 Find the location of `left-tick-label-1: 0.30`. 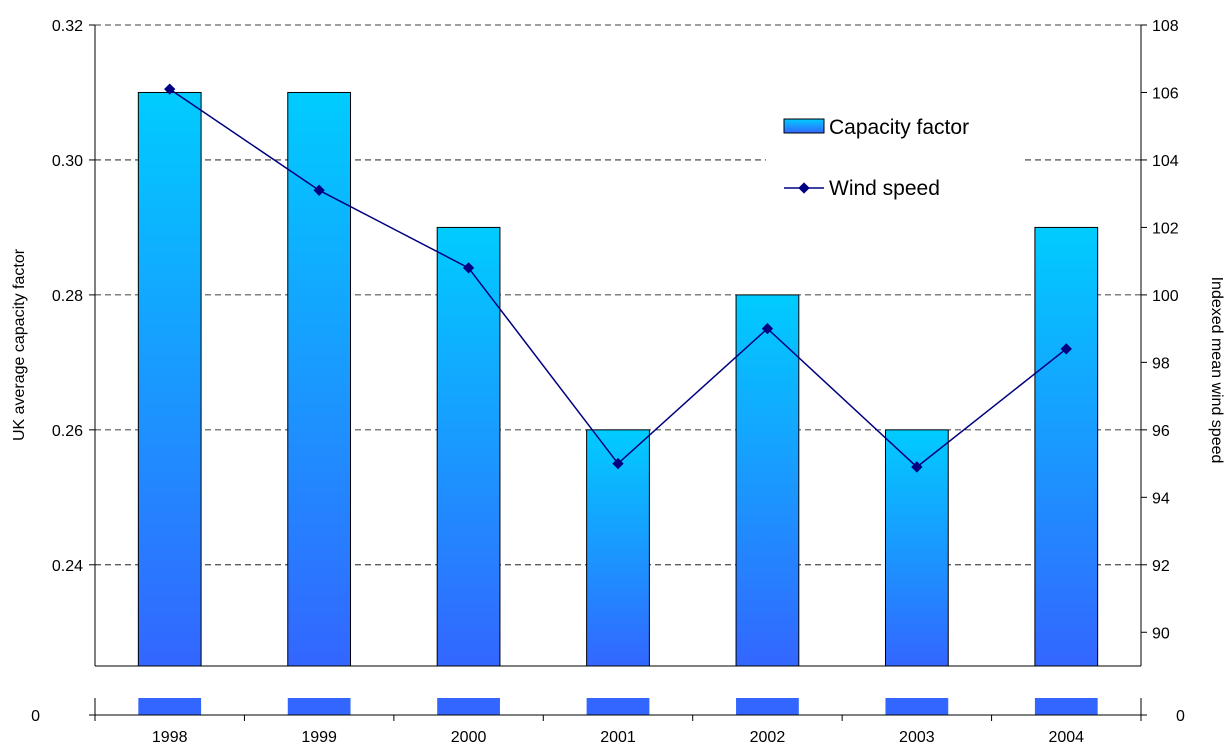

left-tick-label-1: 0.30 is located at coordinates (67, 161).